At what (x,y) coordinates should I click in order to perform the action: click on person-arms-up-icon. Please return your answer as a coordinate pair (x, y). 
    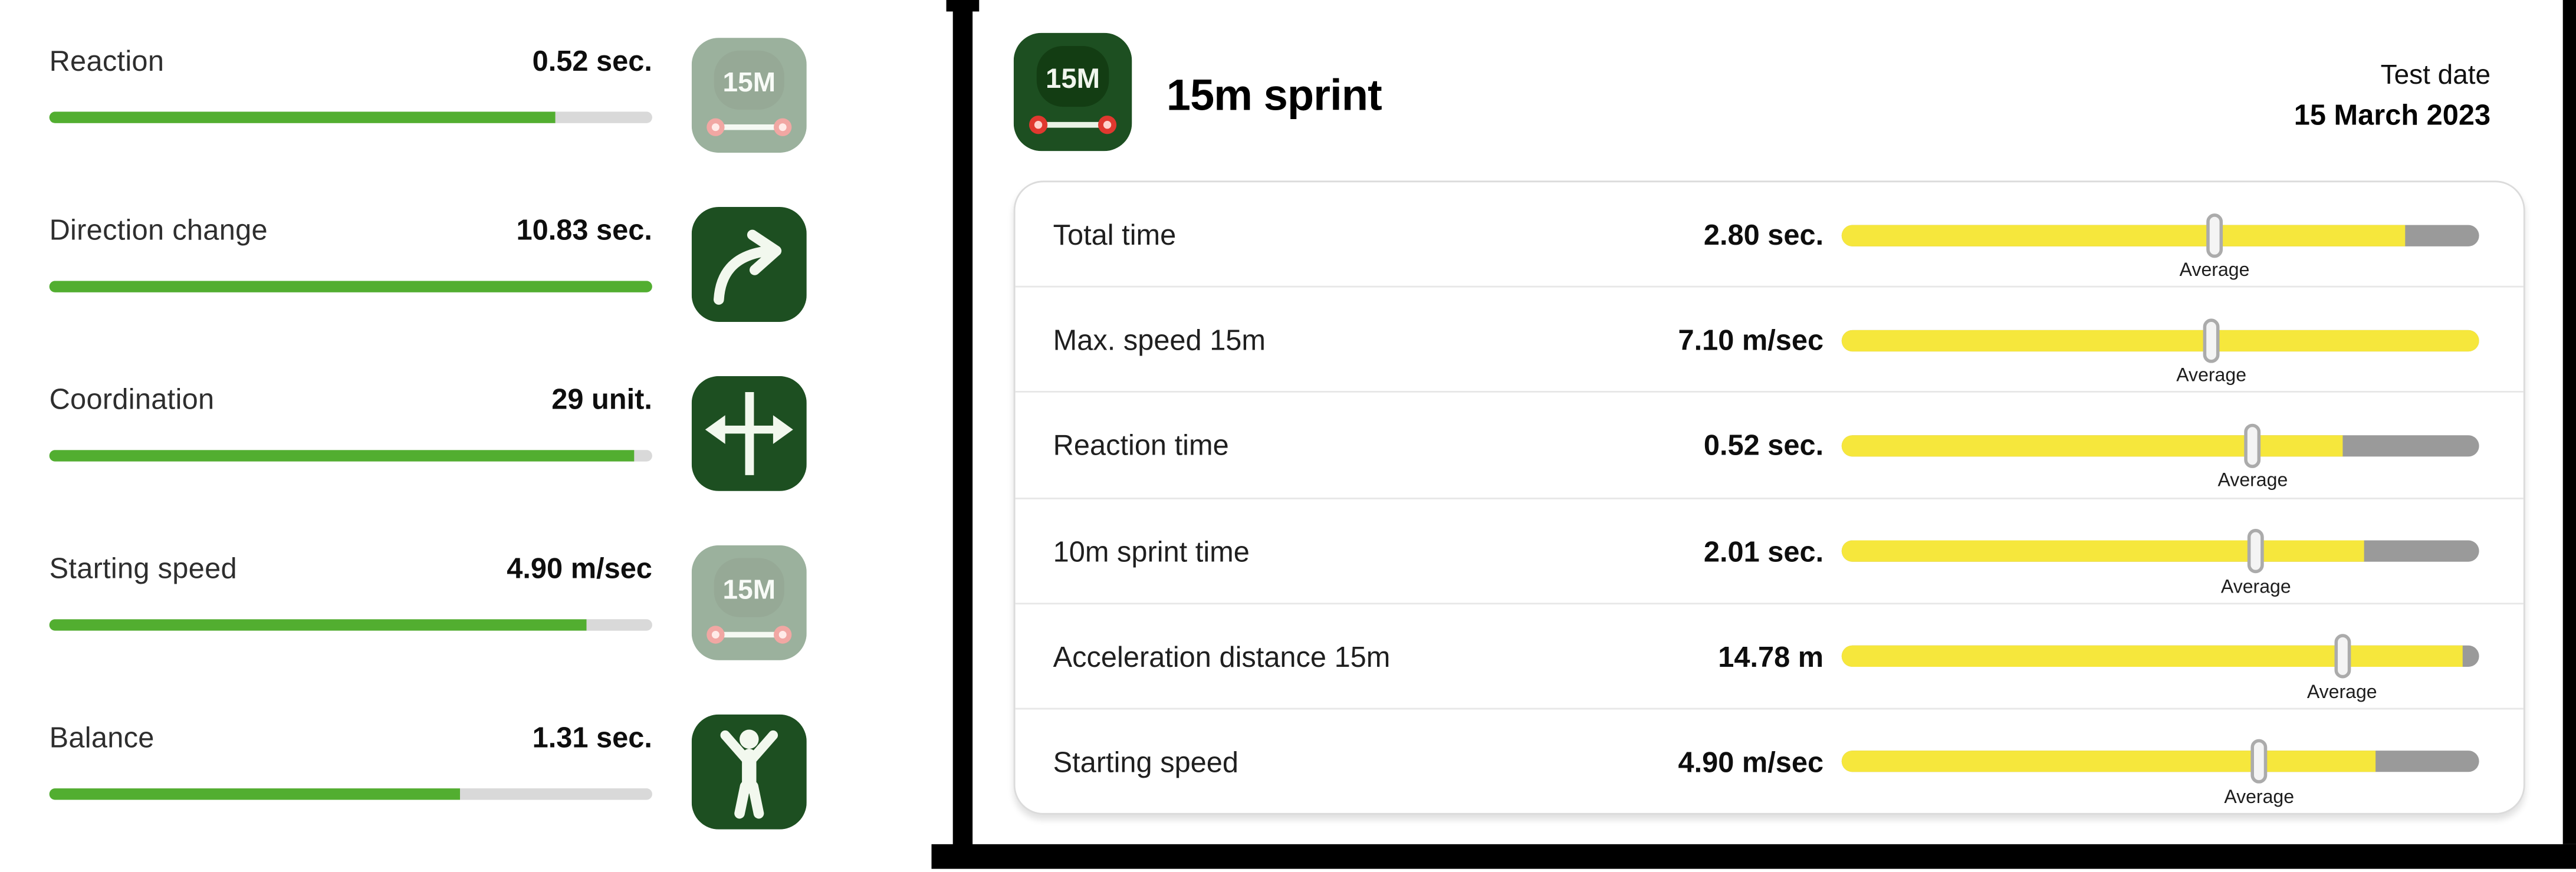
    Looking at the image, I should click on (749, 772).